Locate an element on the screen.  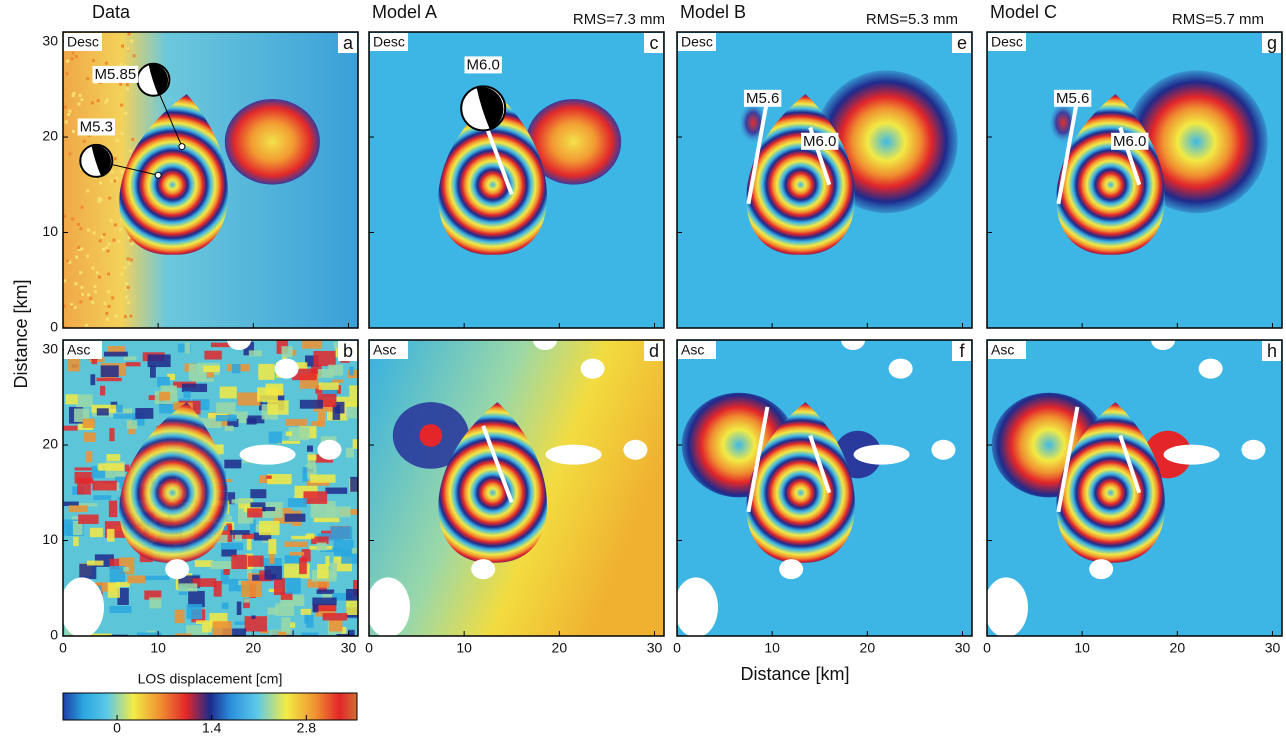
x-tick-label: 30 is located at coordinates (963, 648).